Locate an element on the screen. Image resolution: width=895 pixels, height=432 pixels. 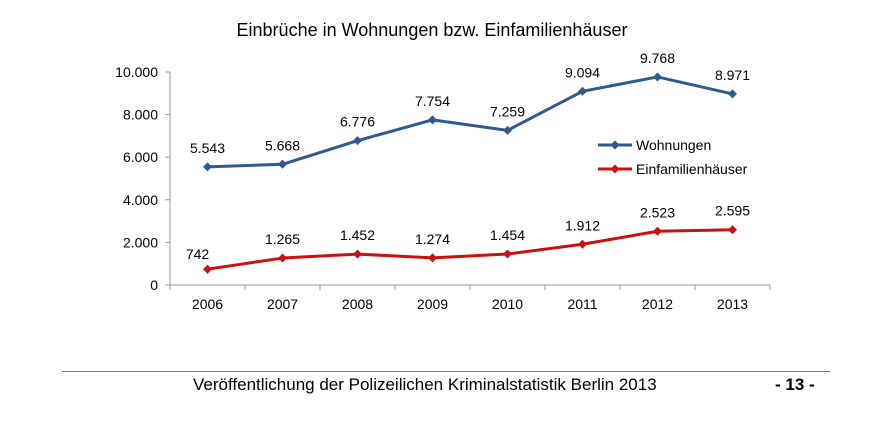
footer-divider is located at coordinates (446, 371).